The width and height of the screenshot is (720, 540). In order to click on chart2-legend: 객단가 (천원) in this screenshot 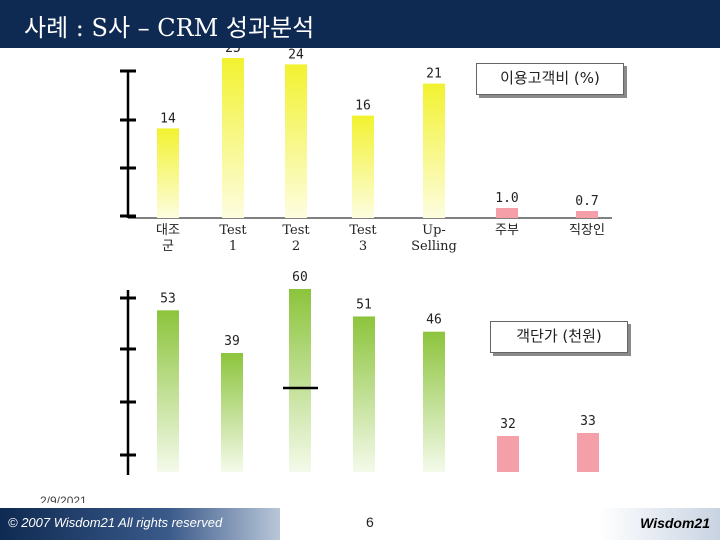, I will do `click(559, 337)`.